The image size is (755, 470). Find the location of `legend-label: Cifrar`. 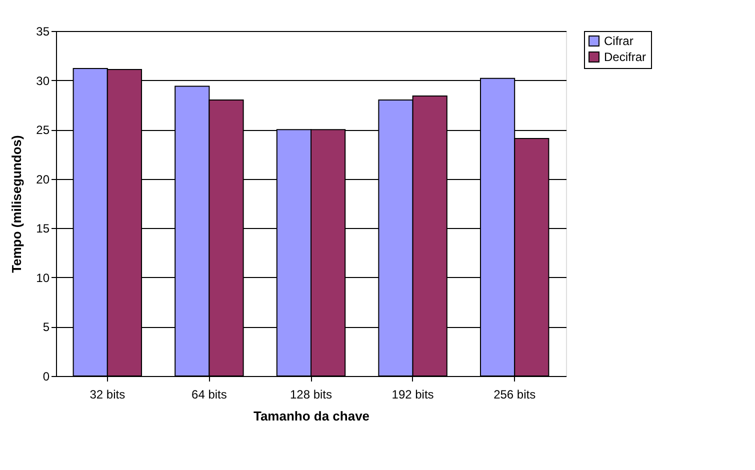

legend-label: Cifrar is located at coordinates (619, 41).